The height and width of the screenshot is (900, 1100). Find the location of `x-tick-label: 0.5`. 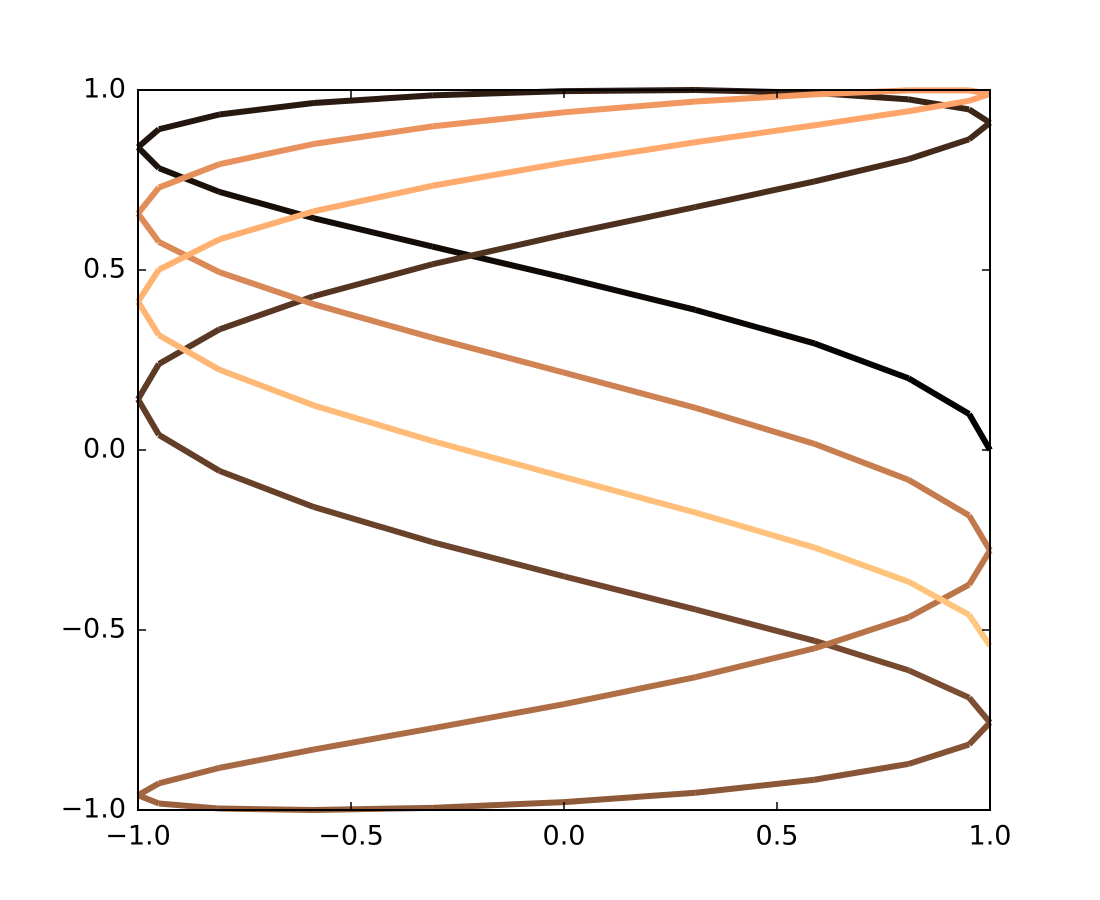

x-tick-label: 0.5 is located at coordinates (777, 836).